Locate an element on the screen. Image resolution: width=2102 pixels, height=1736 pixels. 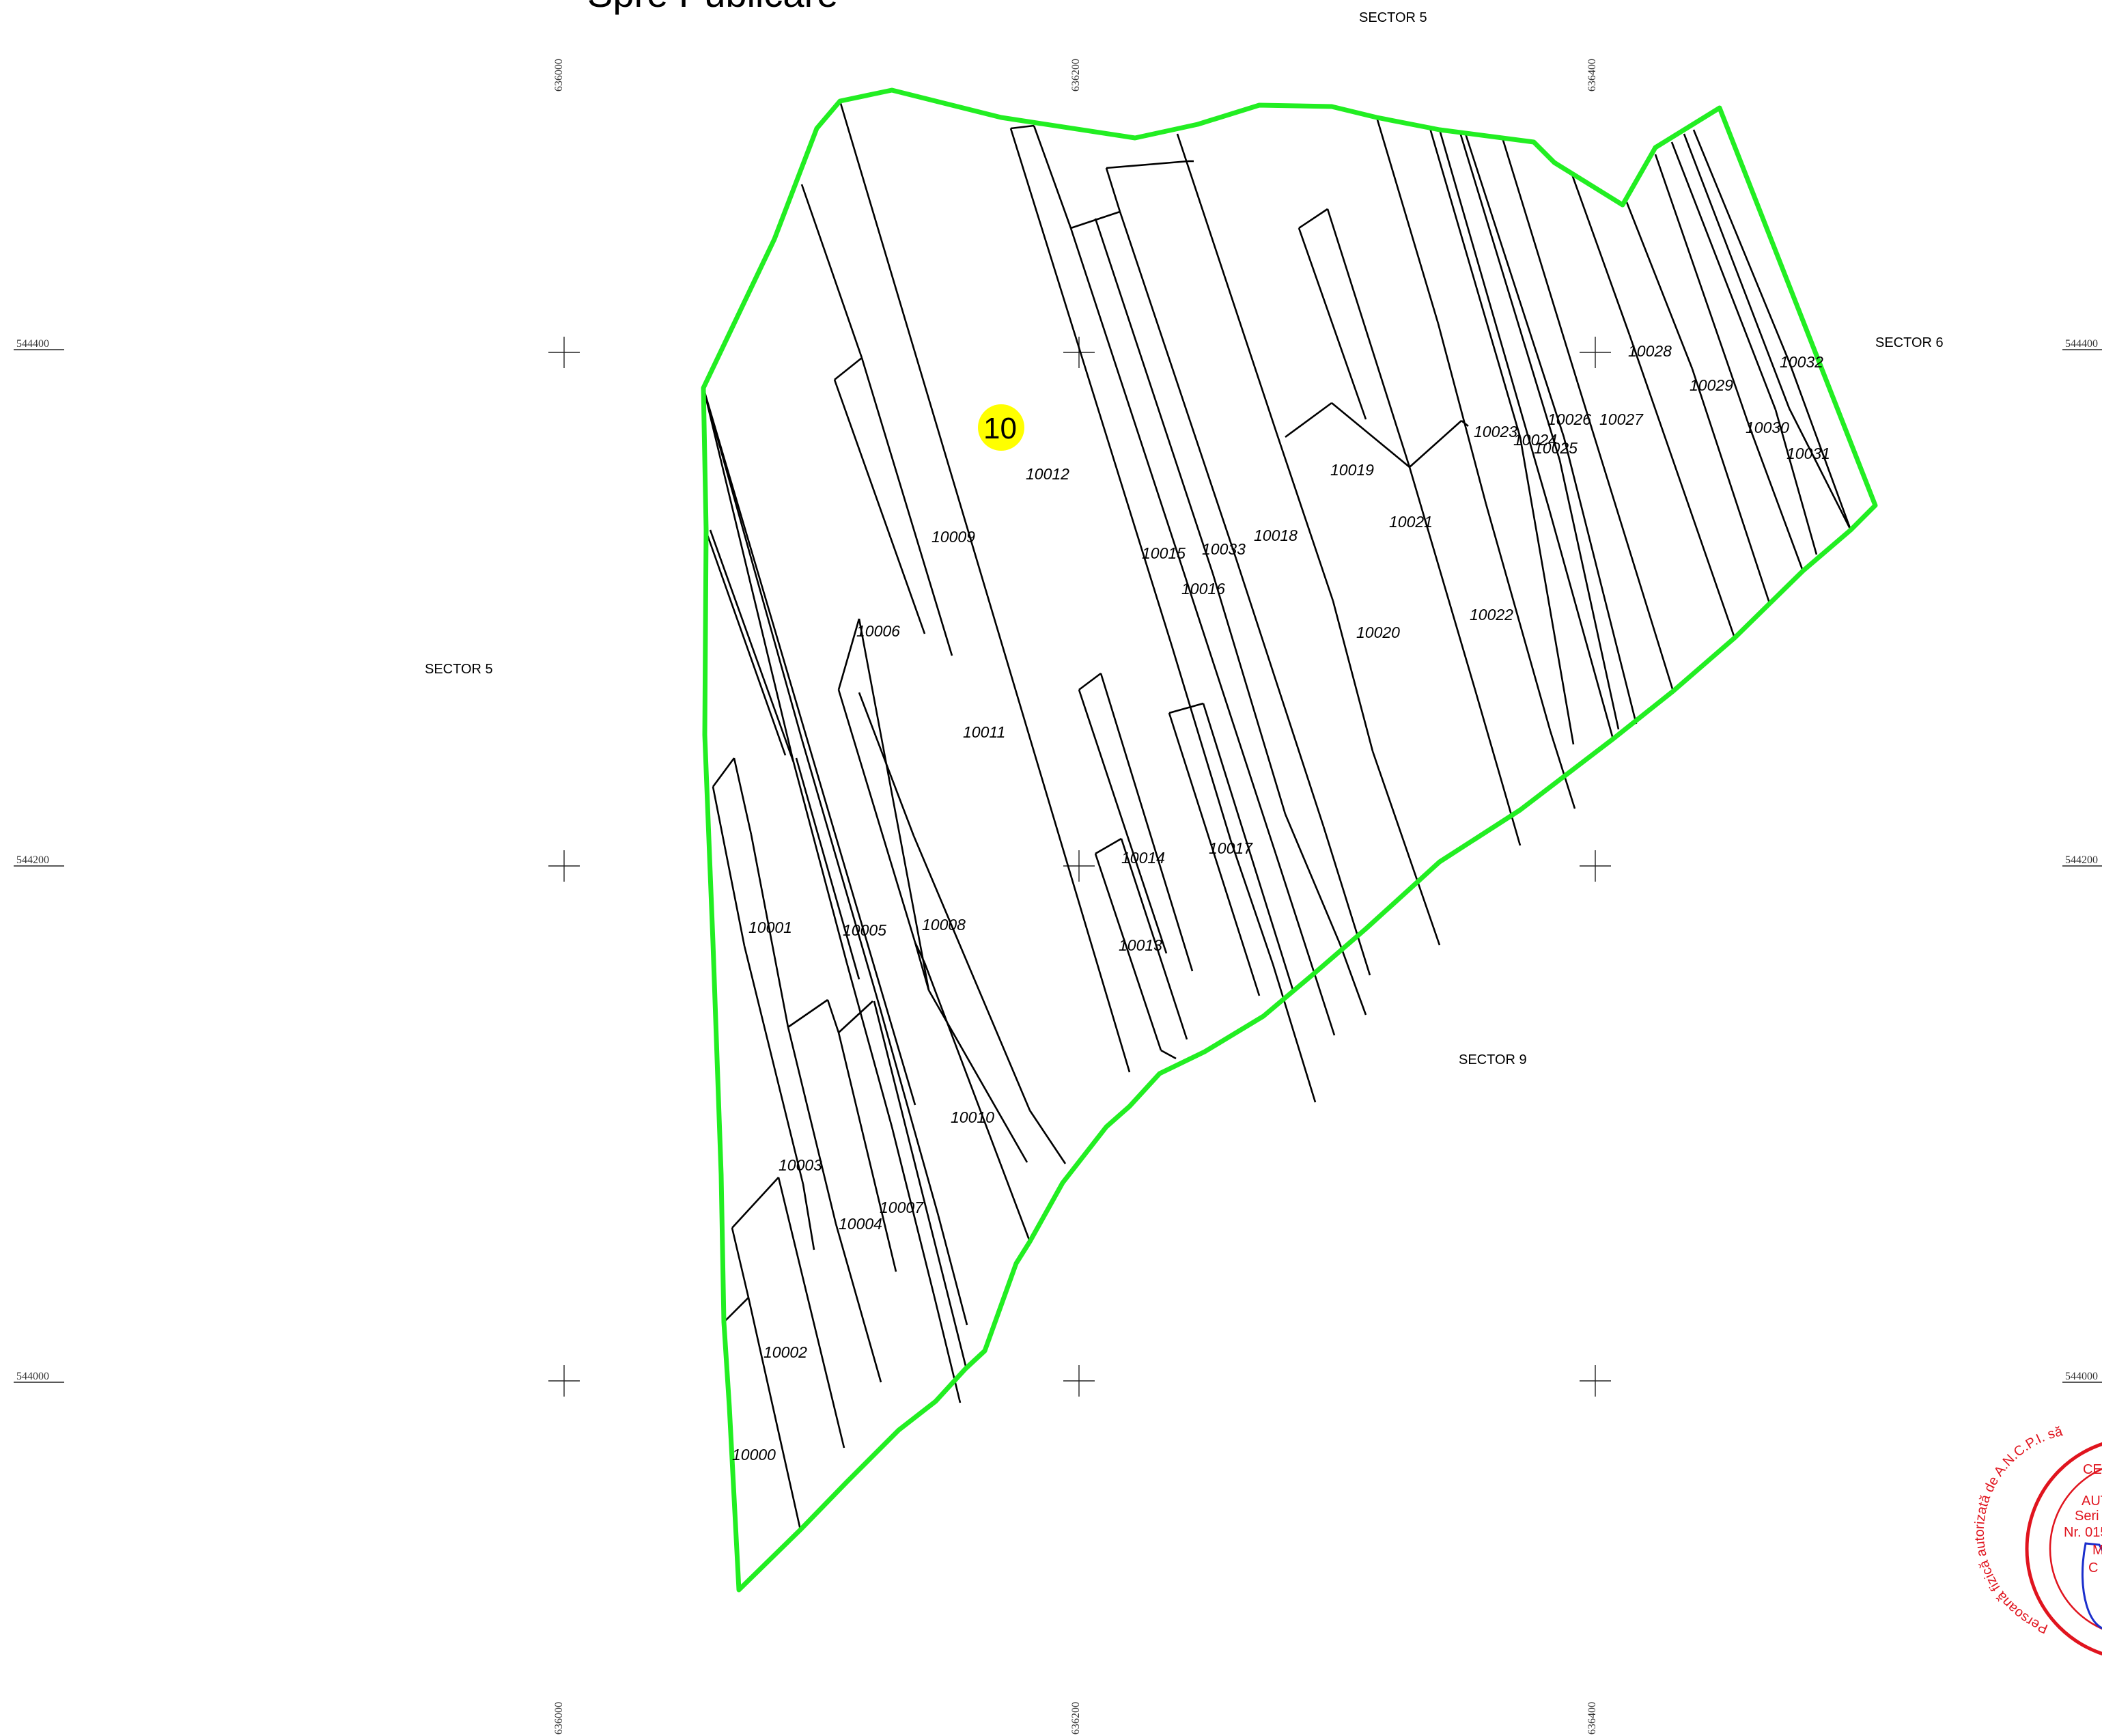
parcel-label: 10024 is located at coordinates (1535, 440).